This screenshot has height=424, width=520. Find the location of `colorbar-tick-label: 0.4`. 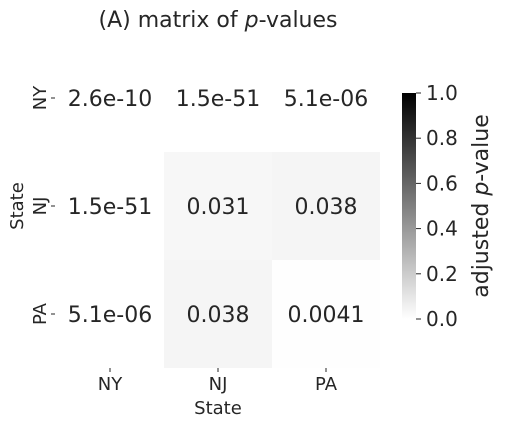

colorbar-tick-label: 0.4 is located at coordinates (442, 229).